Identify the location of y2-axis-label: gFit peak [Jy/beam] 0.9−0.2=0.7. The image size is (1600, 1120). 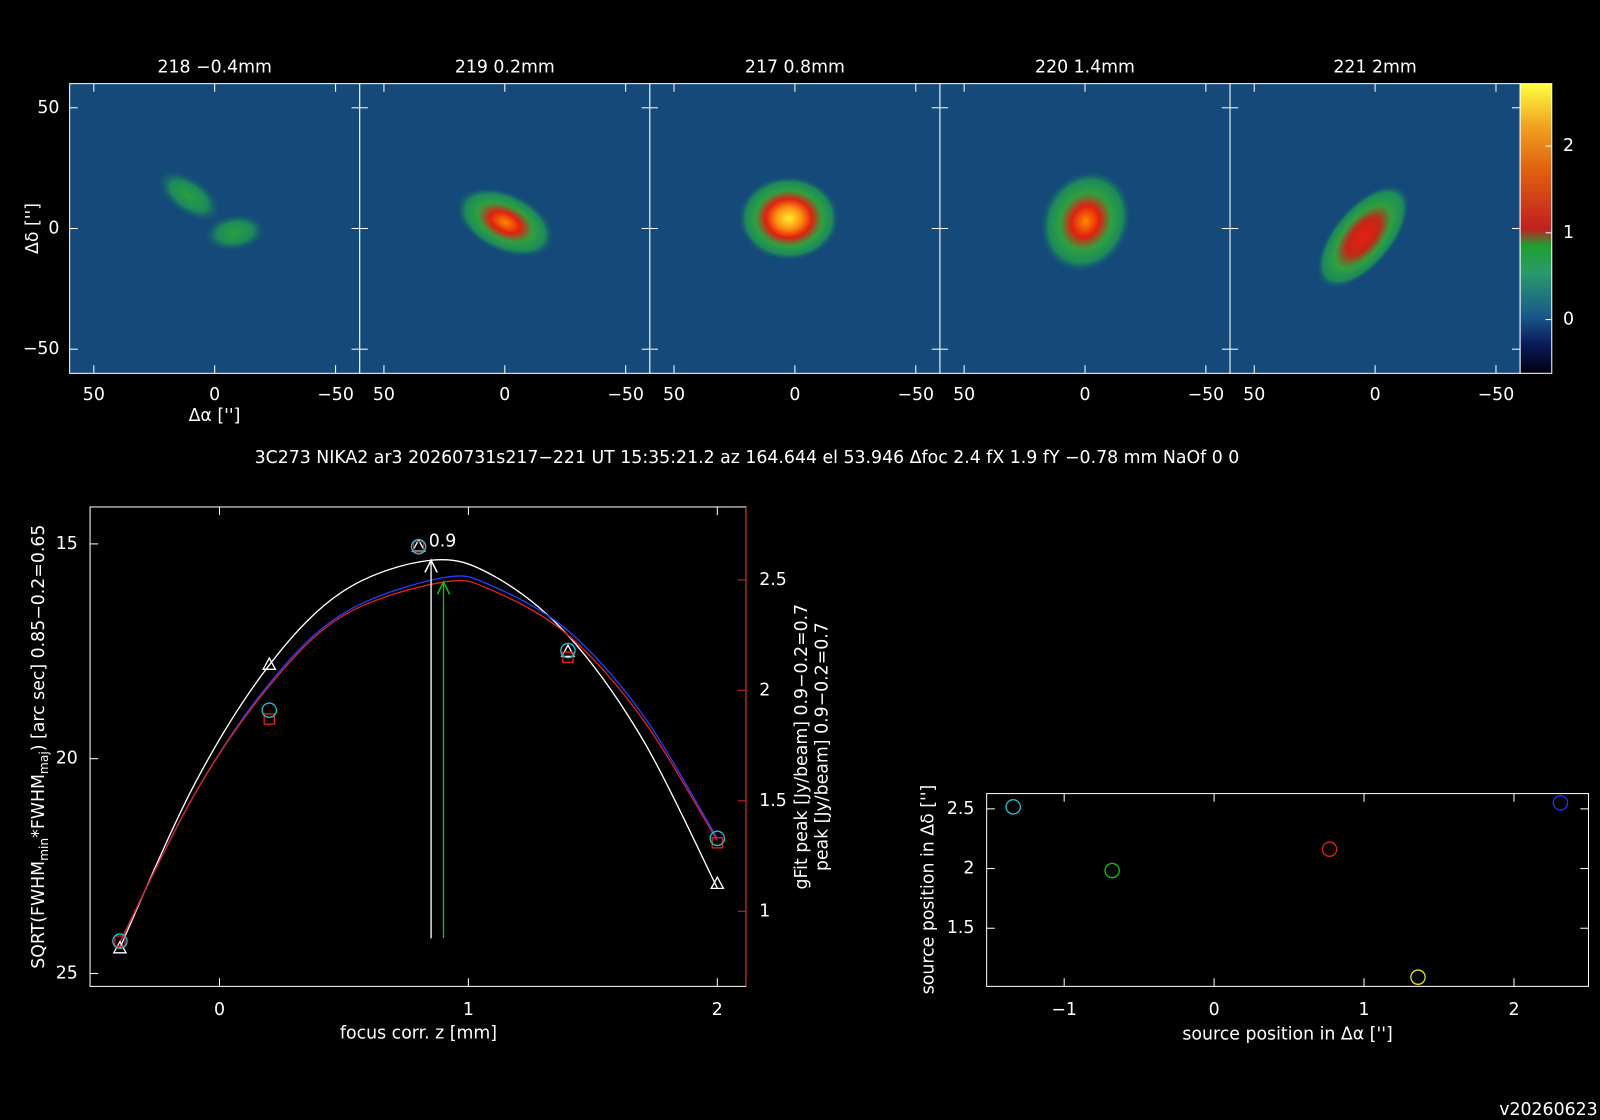
(802, 747).